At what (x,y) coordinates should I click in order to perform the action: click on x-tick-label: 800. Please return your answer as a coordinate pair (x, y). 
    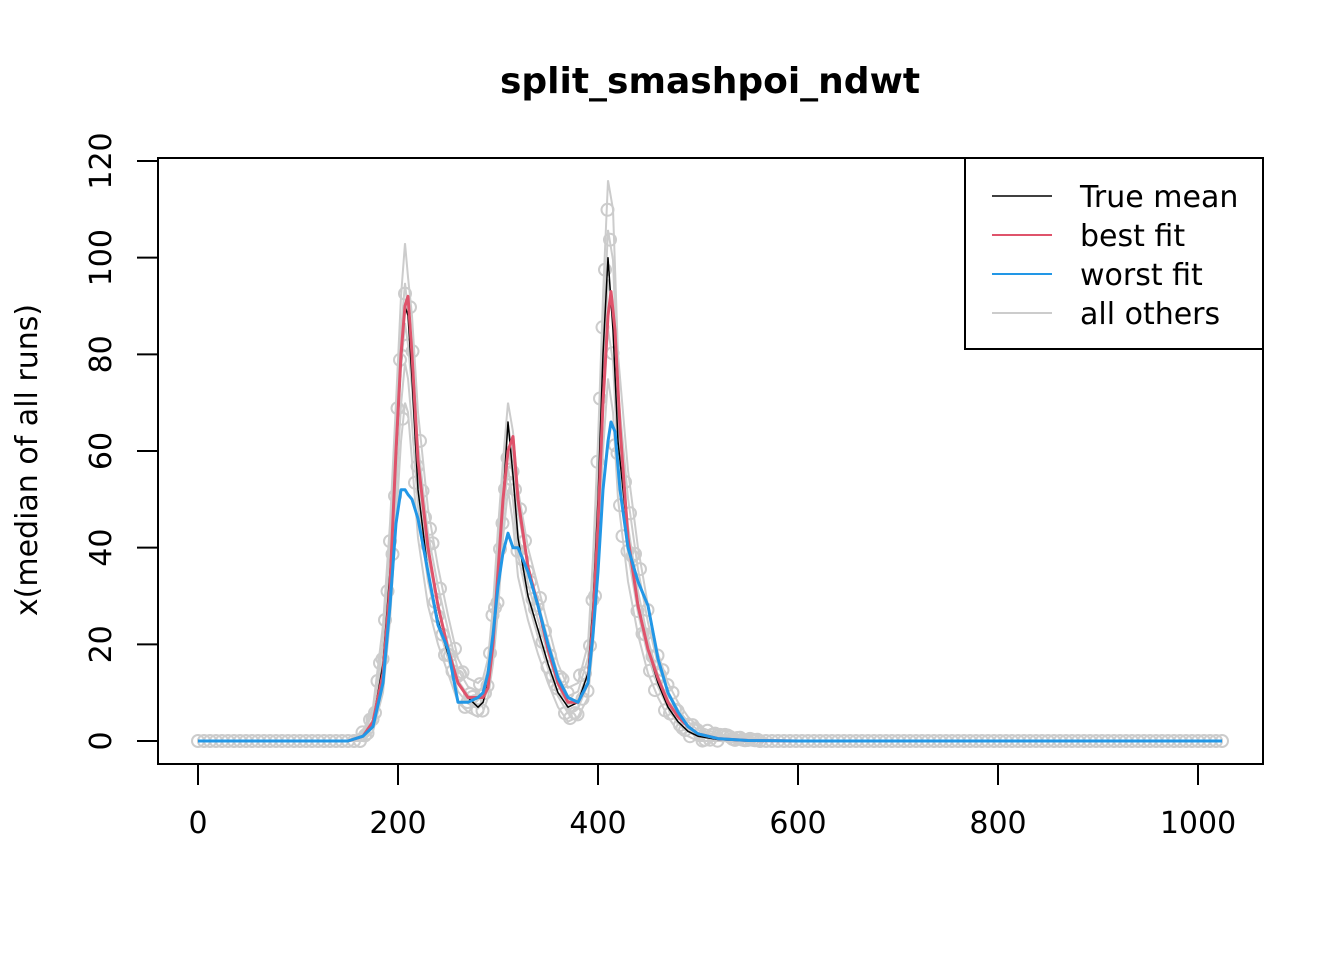
    Looking at the image, I should click on (997, 823).